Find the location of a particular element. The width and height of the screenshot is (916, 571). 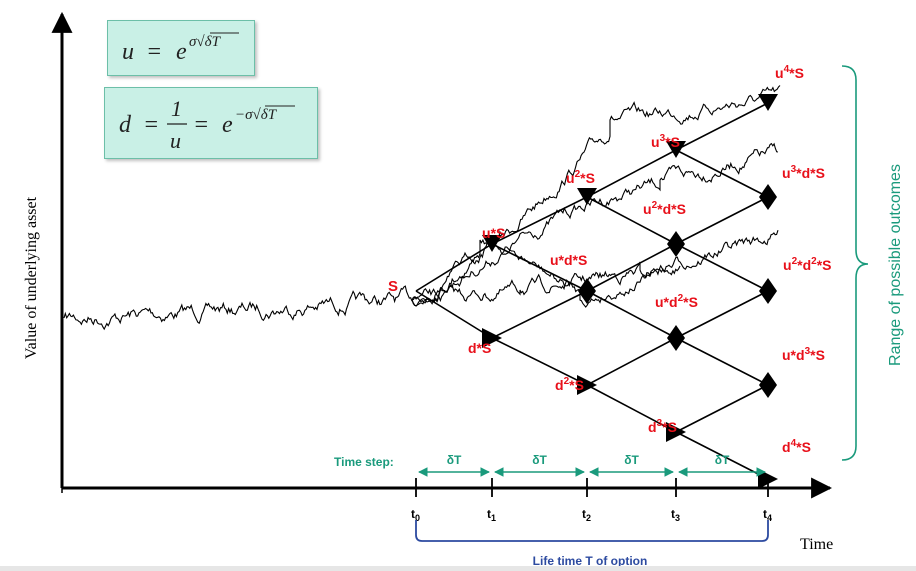

time-tick-label: t3 is located at coordinates (675, 515).